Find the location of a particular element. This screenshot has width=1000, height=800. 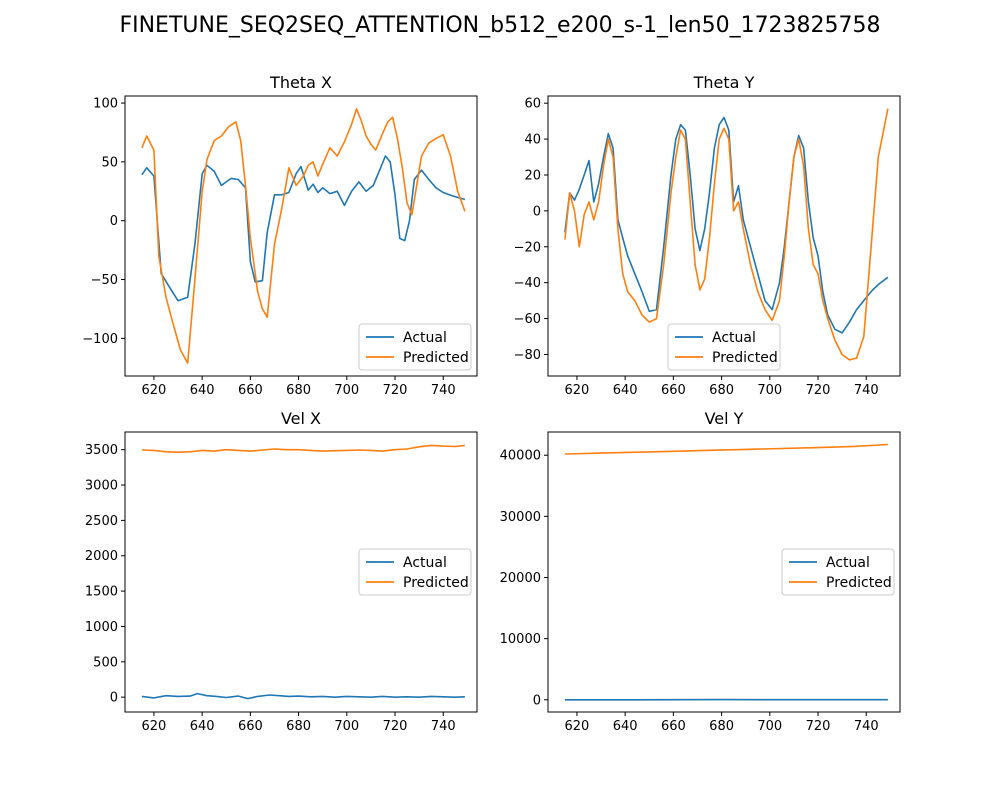

y-tick-label: 1000 is located at coordinates (101, 627).